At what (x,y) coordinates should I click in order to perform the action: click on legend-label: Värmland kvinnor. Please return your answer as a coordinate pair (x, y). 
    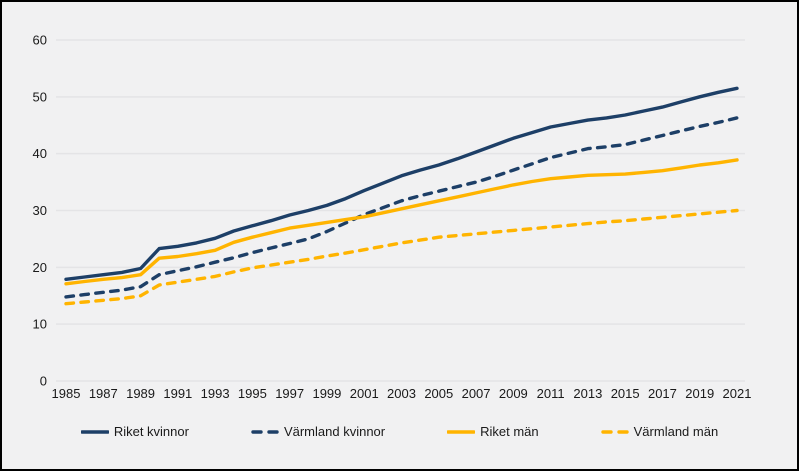
    Looking at the image, I should click on (334, 431).